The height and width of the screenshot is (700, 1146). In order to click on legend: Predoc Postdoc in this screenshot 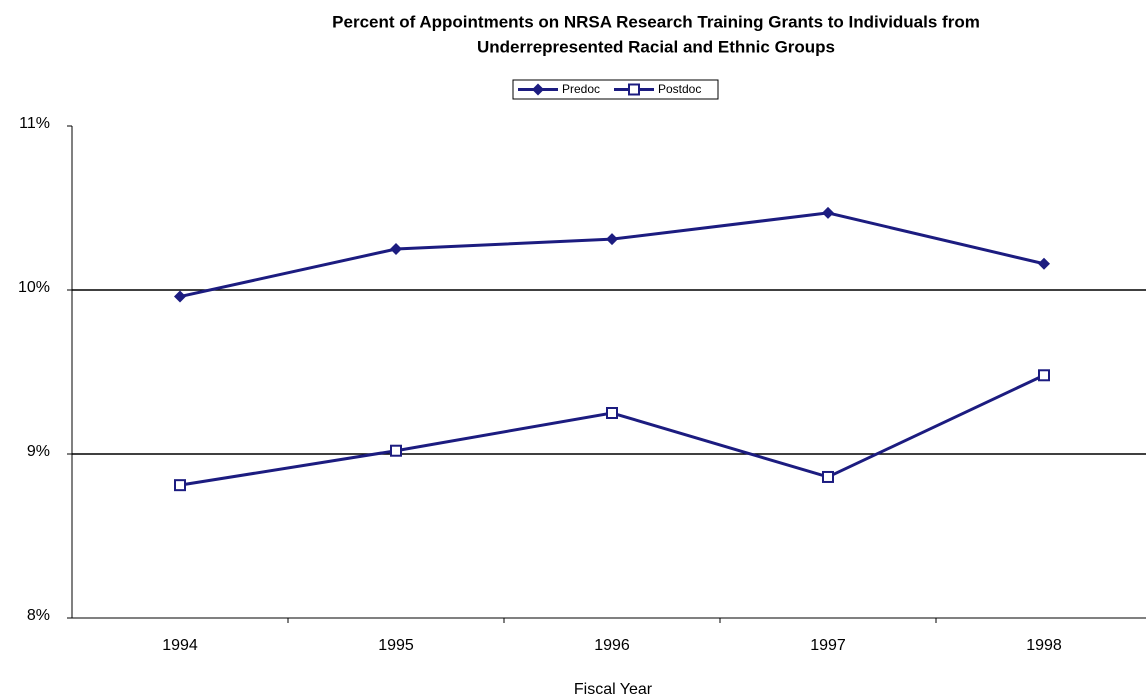, I will do `click(615, 89)`.